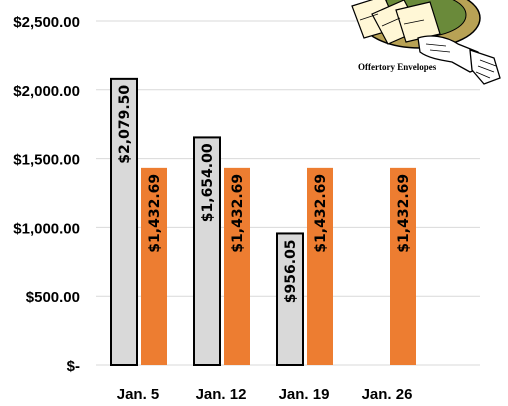  What do you see at coordinates (387, 394) in the screenshot?
I see `x-tick-label: Jan. 26` at bounding box center [387, 394].